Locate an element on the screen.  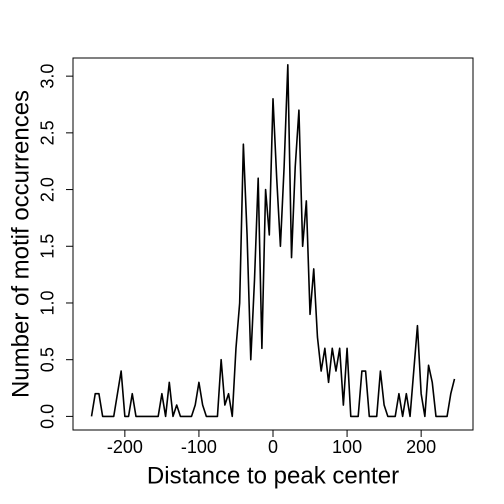
x-tick-label: -100 is located at coordinates (199, 447).